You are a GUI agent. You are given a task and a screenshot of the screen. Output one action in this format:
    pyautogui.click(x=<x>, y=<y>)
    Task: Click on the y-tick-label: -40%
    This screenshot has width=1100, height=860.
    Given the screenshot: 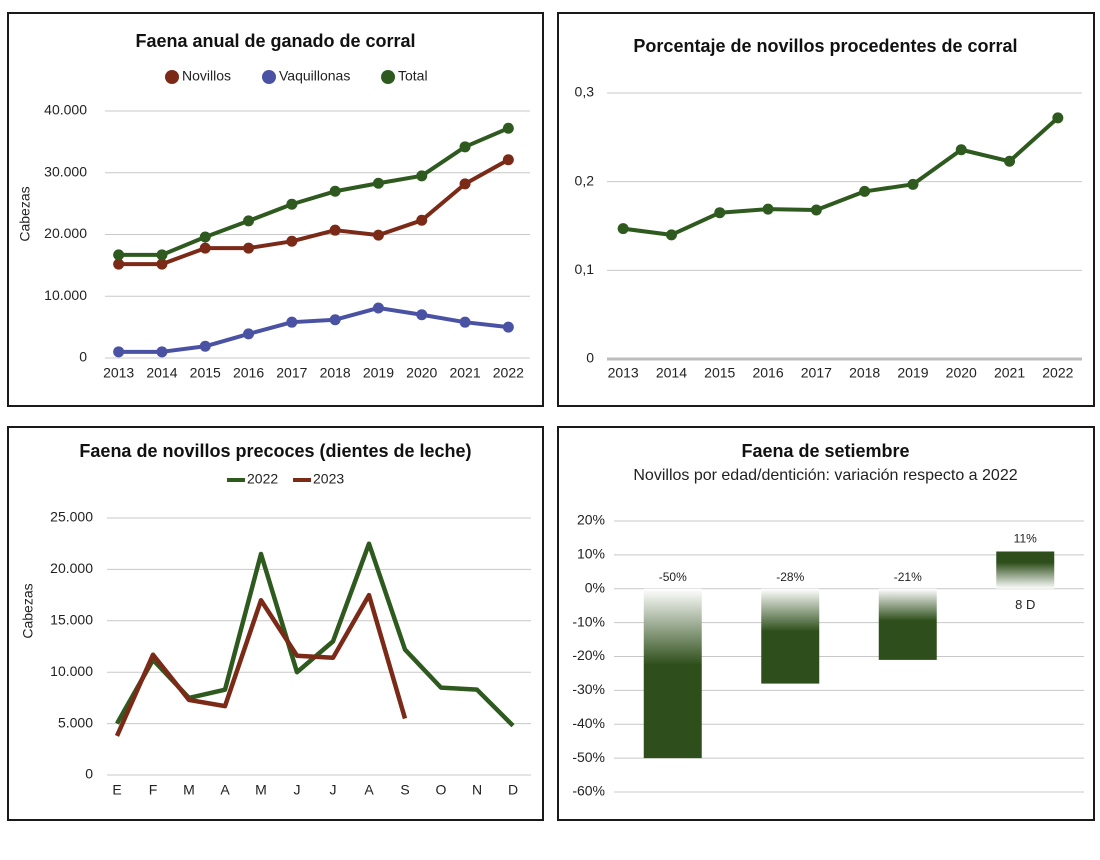 What is the action you would take?
    pyautogui.click(x=588, y=723)
    